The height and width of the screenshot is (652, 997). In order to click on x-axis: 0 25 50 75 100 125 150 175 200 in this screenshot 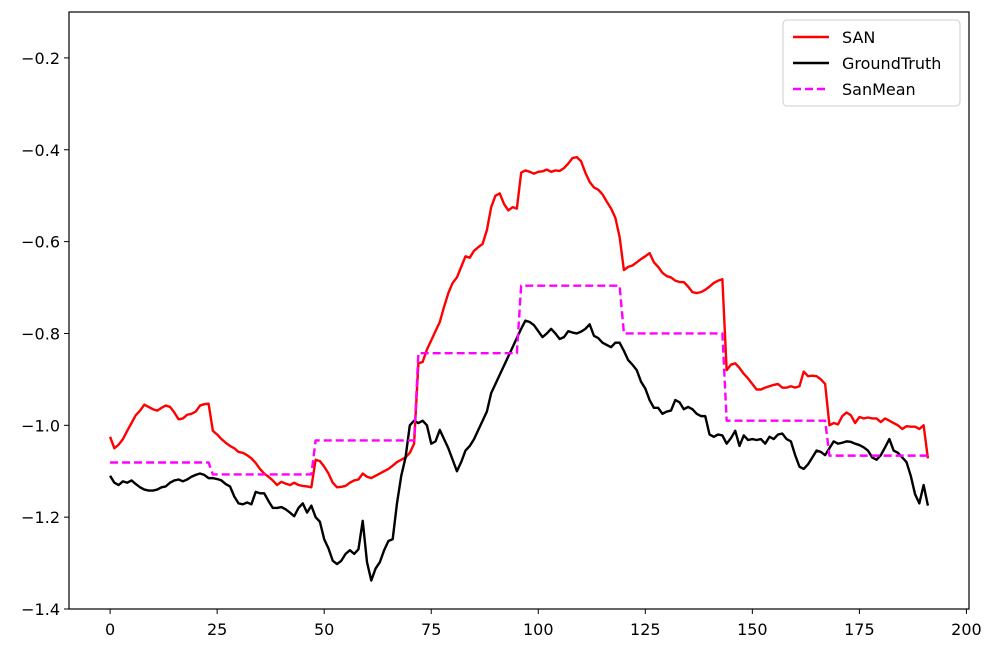, I will do `click(543, 624)`.